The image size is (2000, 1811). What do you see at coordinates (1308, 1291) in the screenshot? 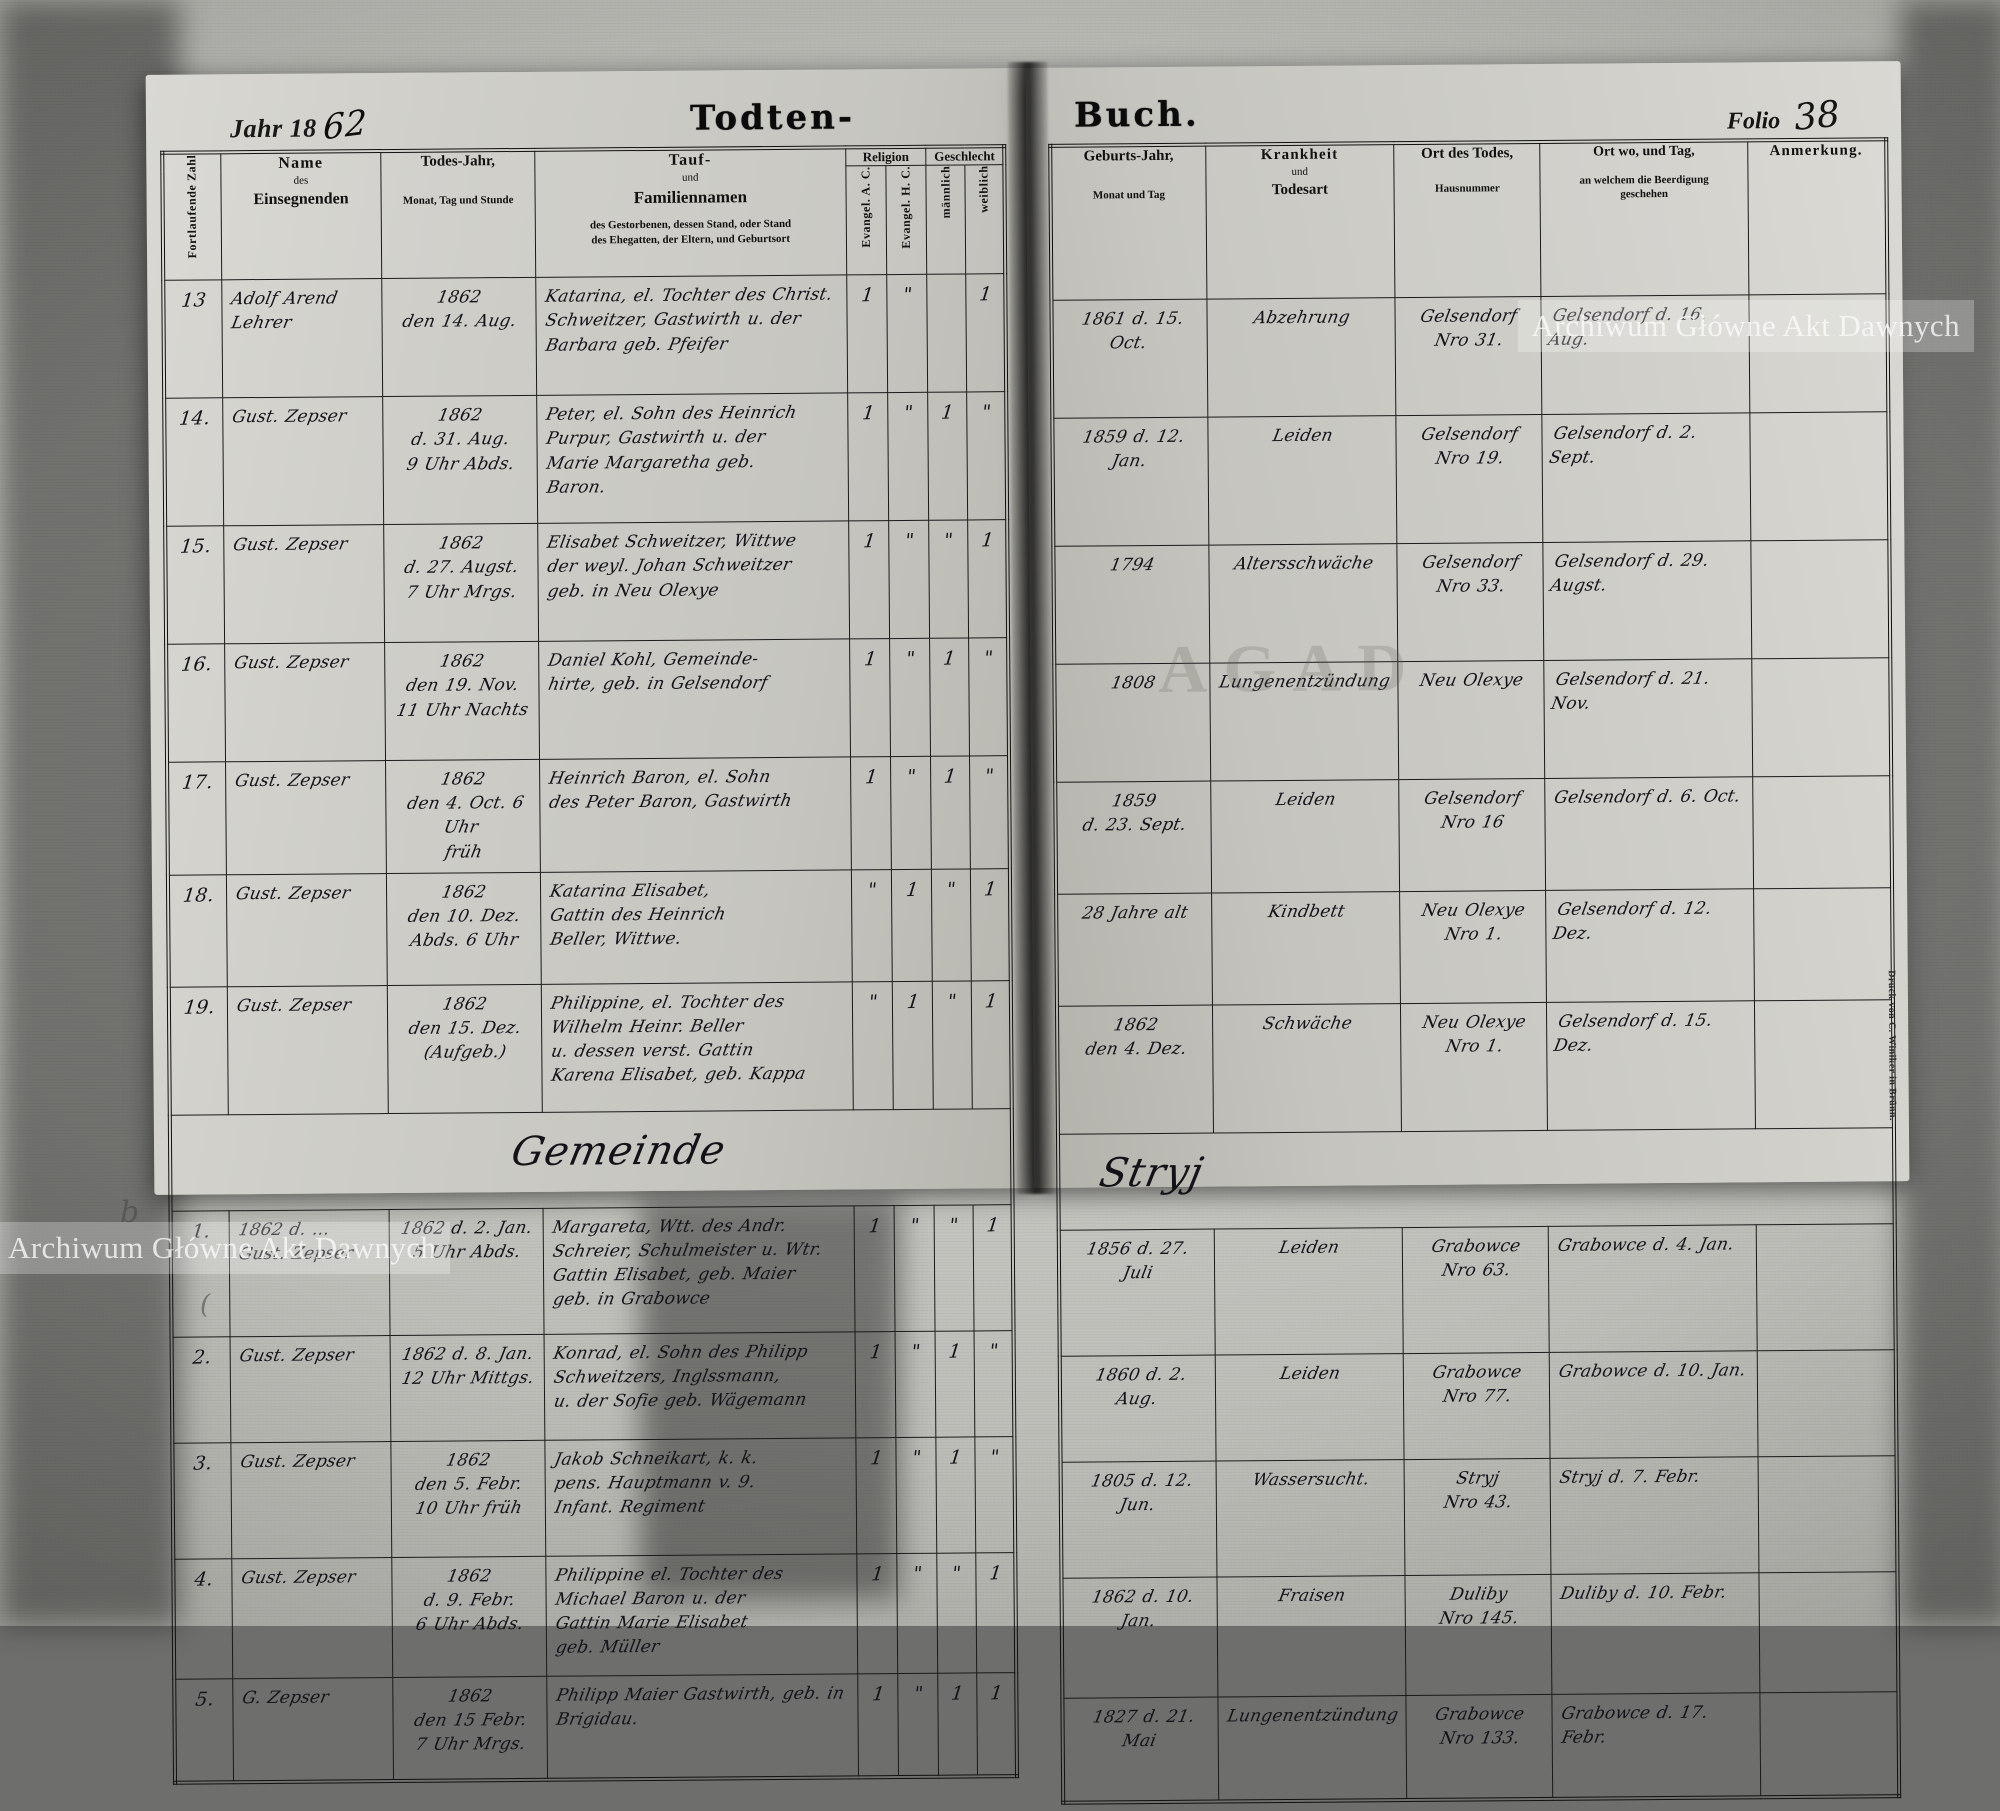
I see `krankheit-cell: Leiden` at bounding box center [1308, 1291].